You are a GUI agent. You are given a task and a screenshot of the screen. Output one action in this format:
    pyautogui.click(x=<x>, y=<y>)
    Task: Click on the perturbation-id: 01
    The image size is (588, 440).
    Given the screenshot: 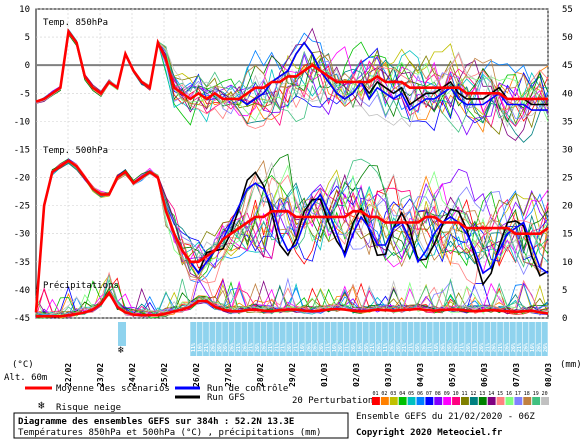 What is the action you would take?
    pyautogui.click(x=376, y=394)
    